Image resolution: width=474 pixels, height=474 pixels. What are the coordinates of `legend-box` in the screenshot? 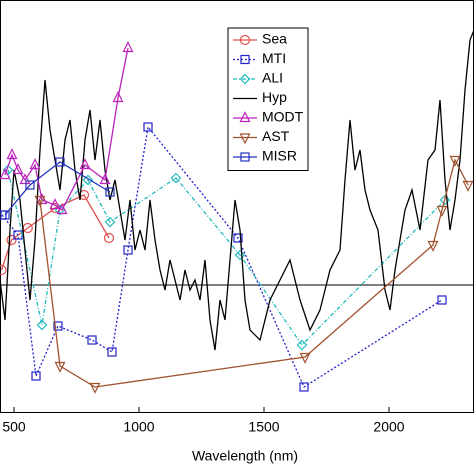 It's located at (268, 99).